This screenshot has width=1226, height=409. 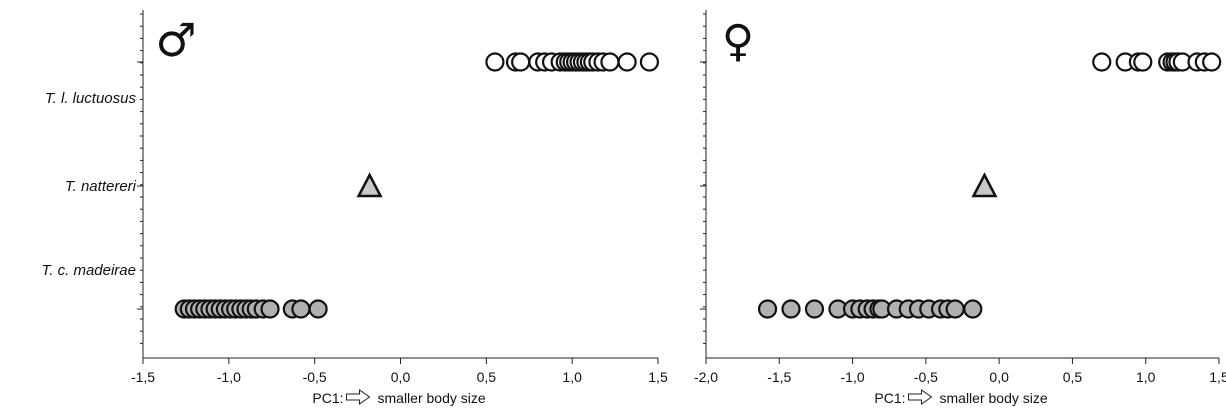 I want to click on category-label: T. nattereri, so click(x=101, y=186).